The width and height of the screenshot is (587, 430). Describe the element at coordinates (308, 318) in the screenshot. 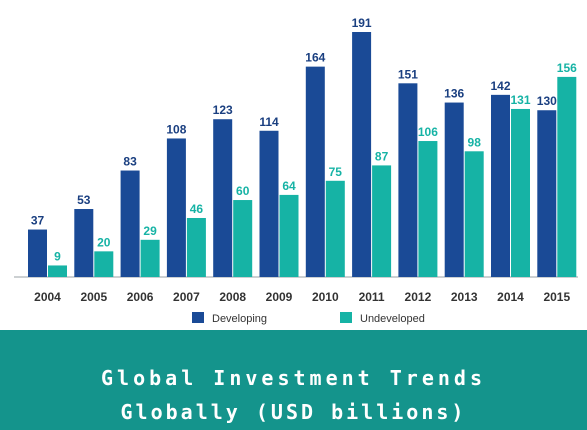

I see `legend: Developing Undeveloped` at that location.